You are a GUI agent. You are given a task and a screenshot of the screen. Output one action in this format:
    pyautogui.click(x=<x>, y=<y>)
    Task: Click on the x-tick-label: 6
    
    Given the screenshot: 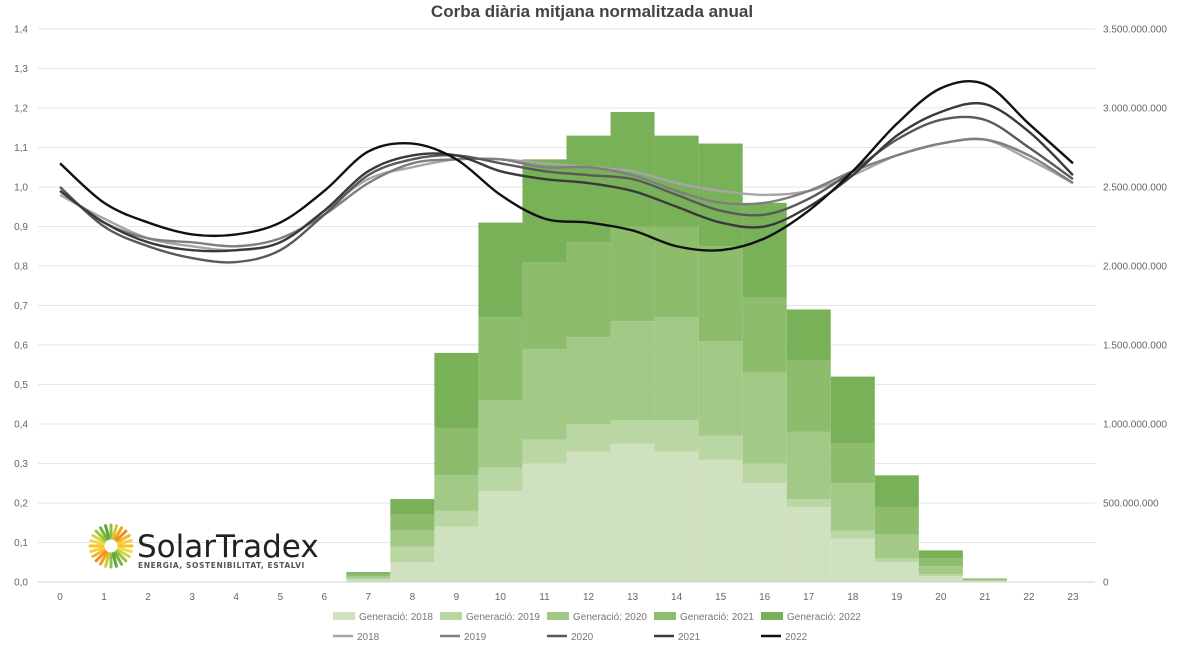 What is the action you would take?
    pyautogui.click(x=324, y=597)
    